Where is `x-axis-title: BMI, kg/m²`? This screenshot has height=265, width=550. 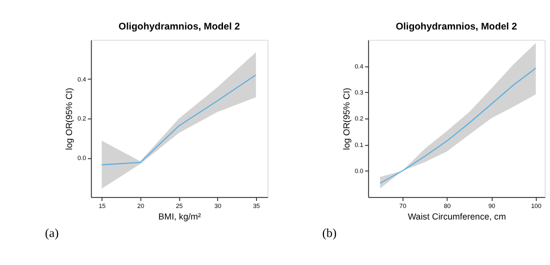
x-axis-title: BMI, kg/m² is located at coordinates (180, 217).